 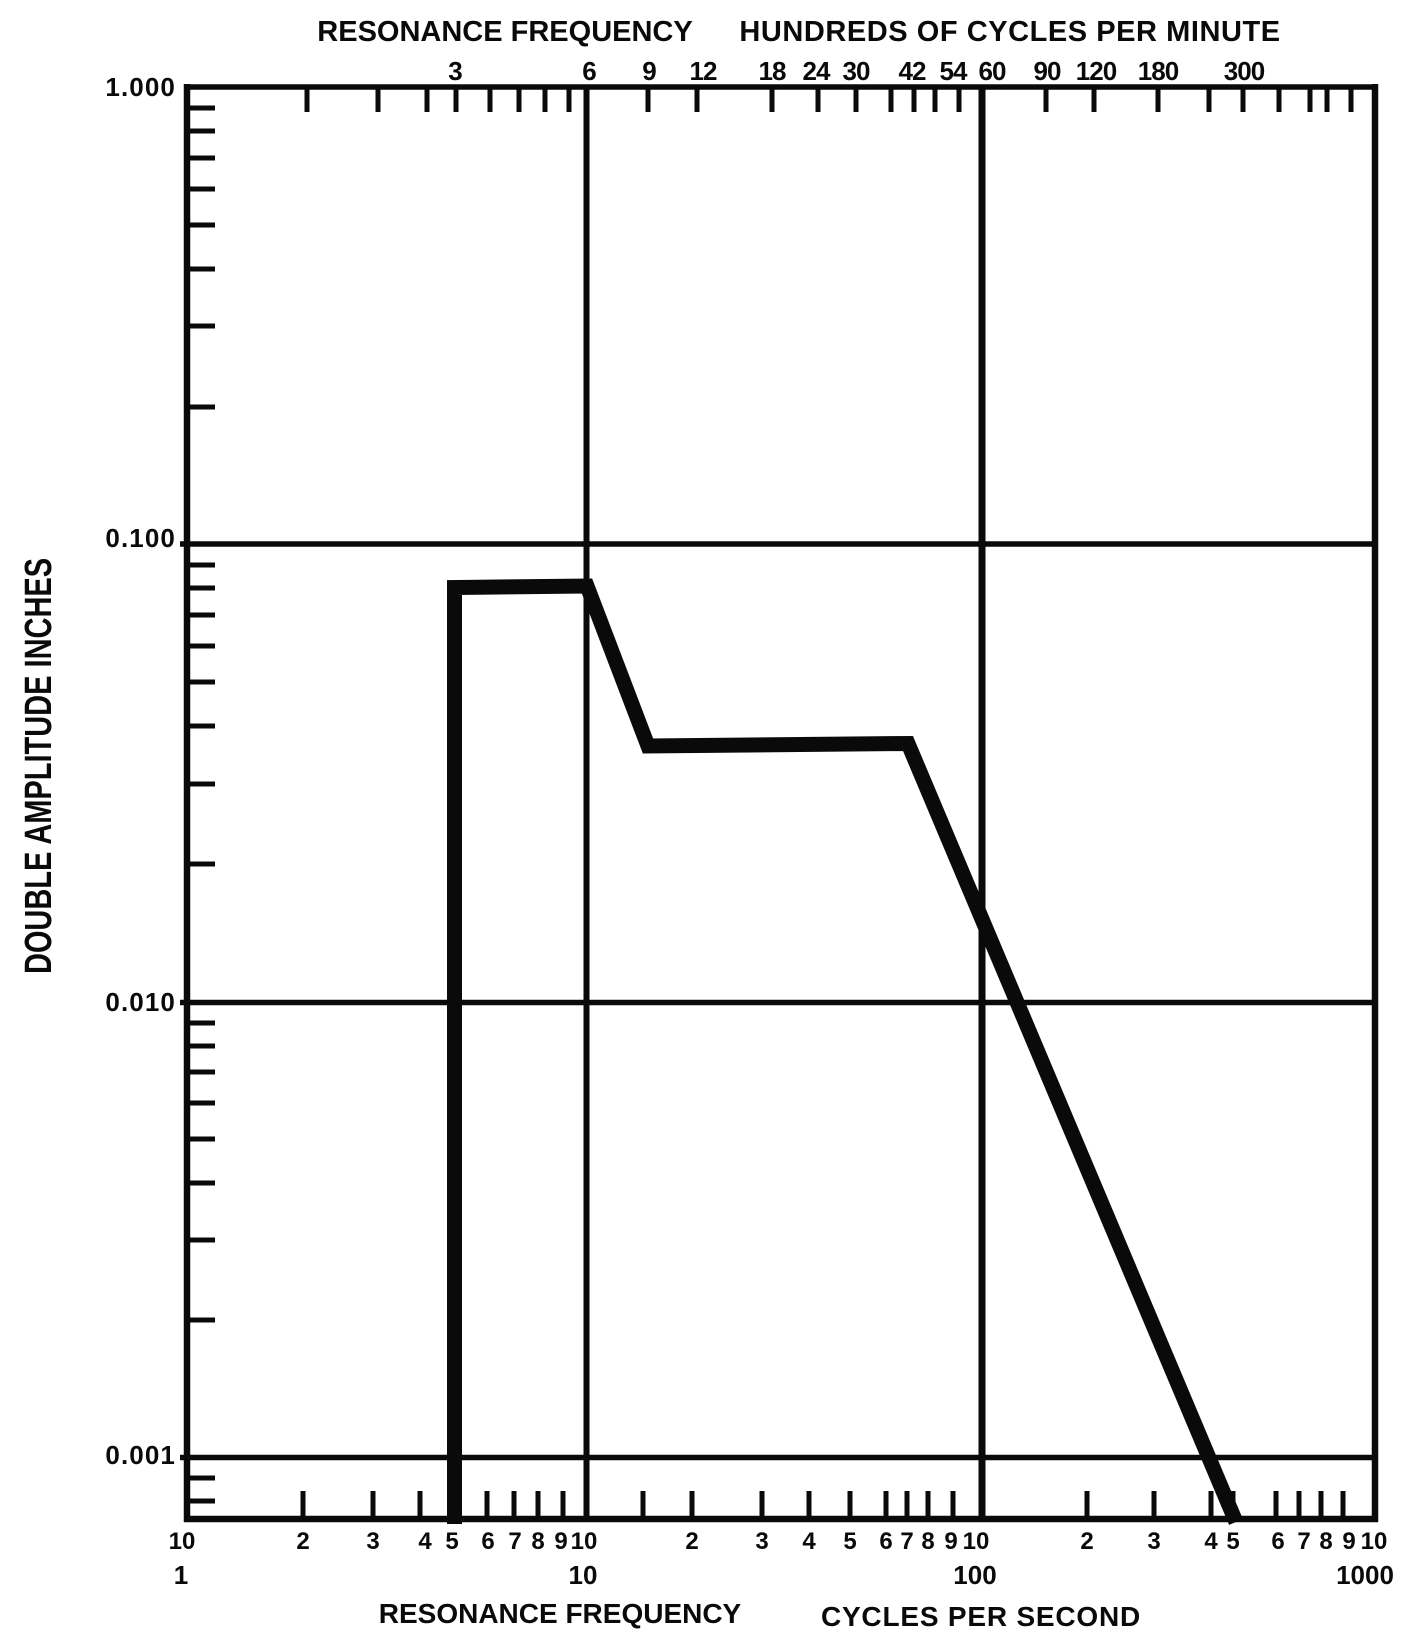 What do you see at coordinates (1009, 32) in the screenshot?
I see `svg-text: HUNDREDS OF CYCLES PER MINUTE` at bounding box center [1009, 32].